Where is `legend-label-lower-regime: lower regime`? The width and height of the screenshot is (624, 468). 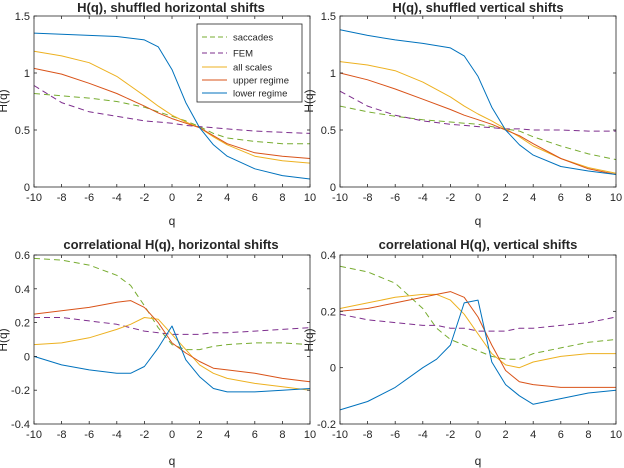
legend-label-lower-regime: lower regime is located at coordinates (260, 94).